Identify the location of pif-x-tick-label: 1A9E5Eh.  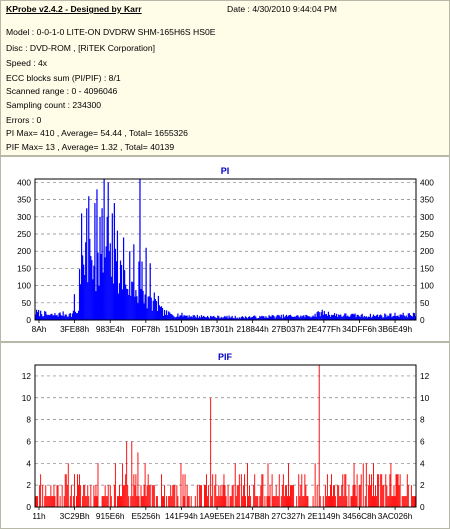
(217, 516).